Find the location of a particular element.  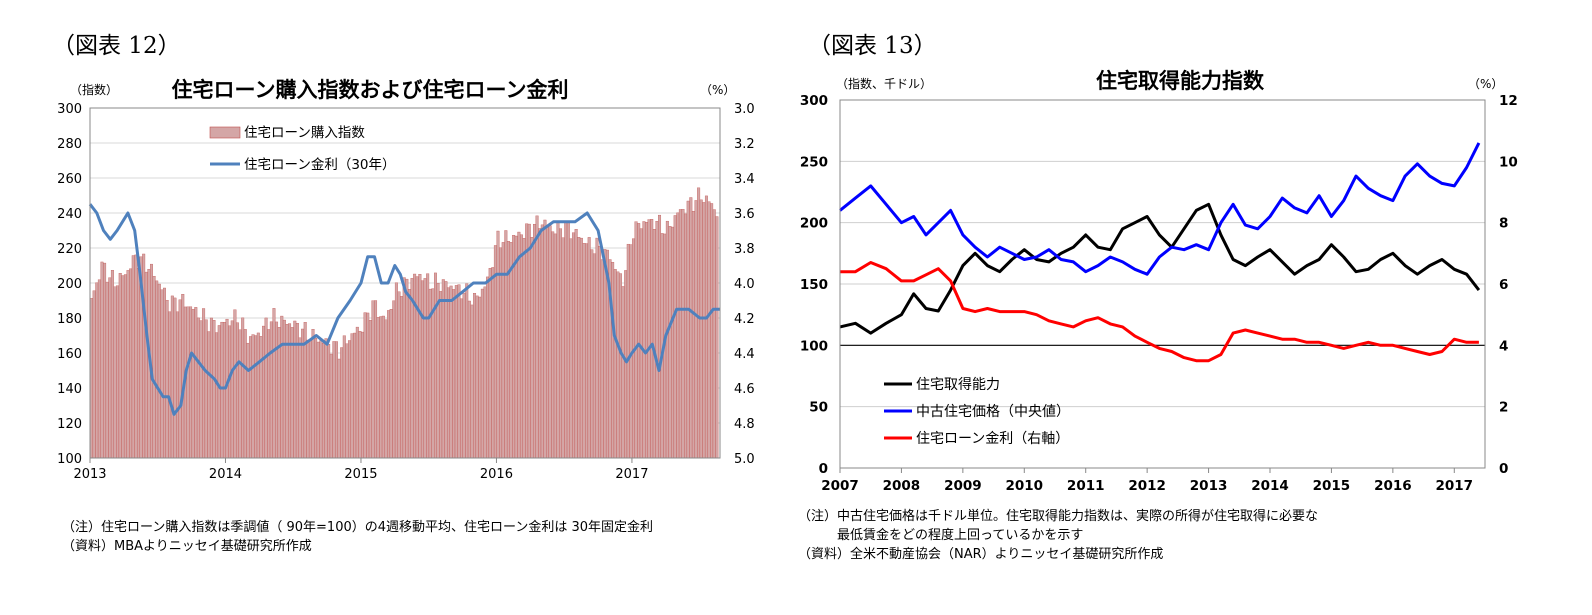

bar-2016.136 is located at coordinates (516, 347).